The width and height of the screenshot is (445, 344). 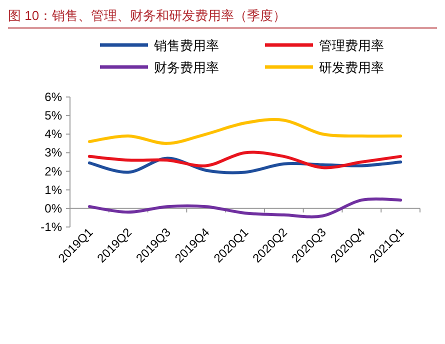 I want to click on legend-label: 研发费用率, so click(x=351, y=67).